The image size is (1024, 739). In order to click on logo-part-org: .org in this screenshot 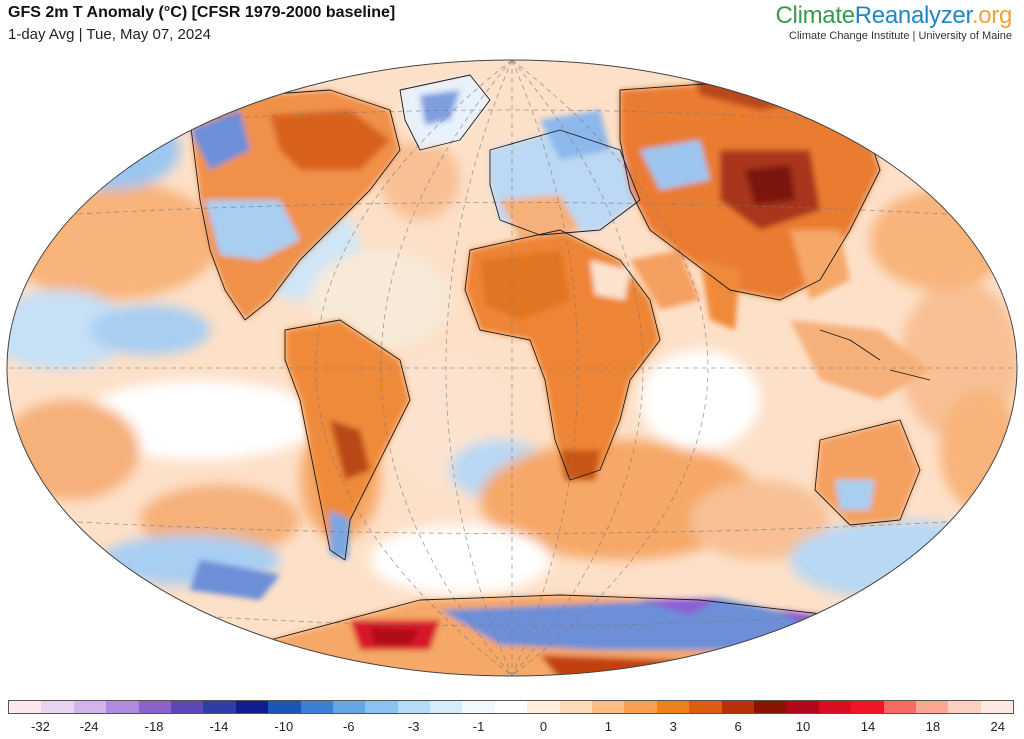, I will do `click(991, 15)`.